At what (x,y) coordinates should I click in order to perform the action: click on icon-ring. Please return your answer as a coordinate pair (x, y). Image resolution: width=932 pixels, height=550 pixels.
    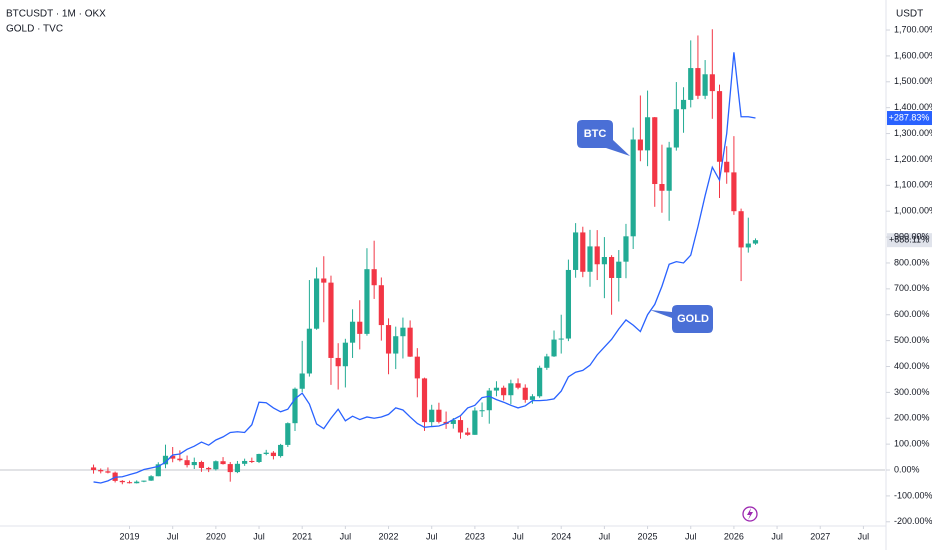
    Looking at the image, I should click on (750, 514).